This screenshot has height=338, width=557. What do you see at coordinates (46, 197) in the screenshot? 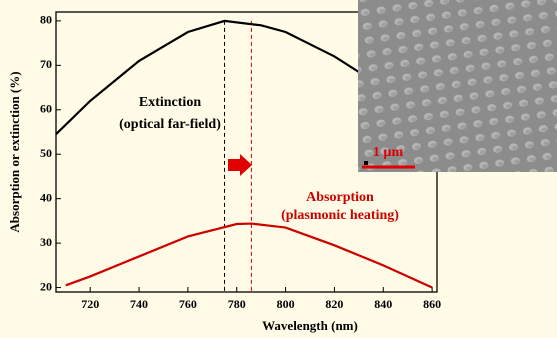
I see `y-tick-label: 40` at bounding box center [46, 197].